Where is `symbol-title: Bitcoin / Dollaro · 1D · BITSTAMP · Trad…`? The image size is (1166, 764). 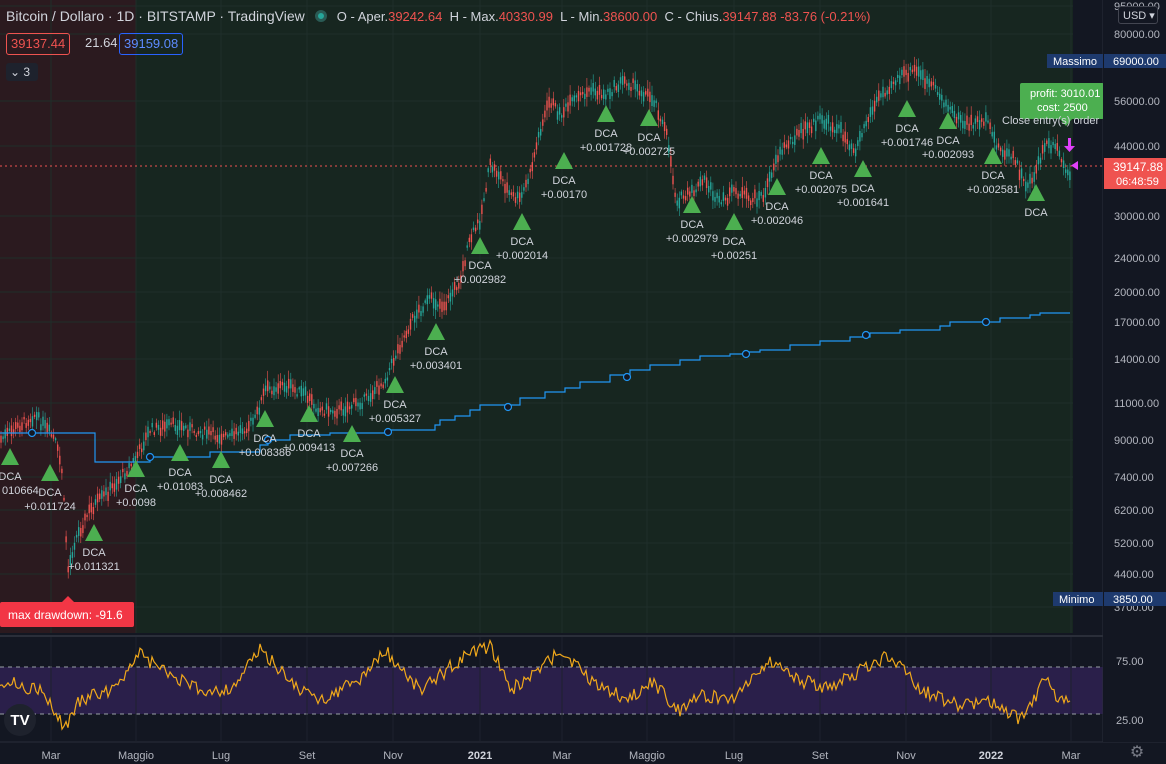 symbol-title: Bitcoin / Dollaro · 1D · BITSTAMP · Trad… is located at coordinates (155, 16).